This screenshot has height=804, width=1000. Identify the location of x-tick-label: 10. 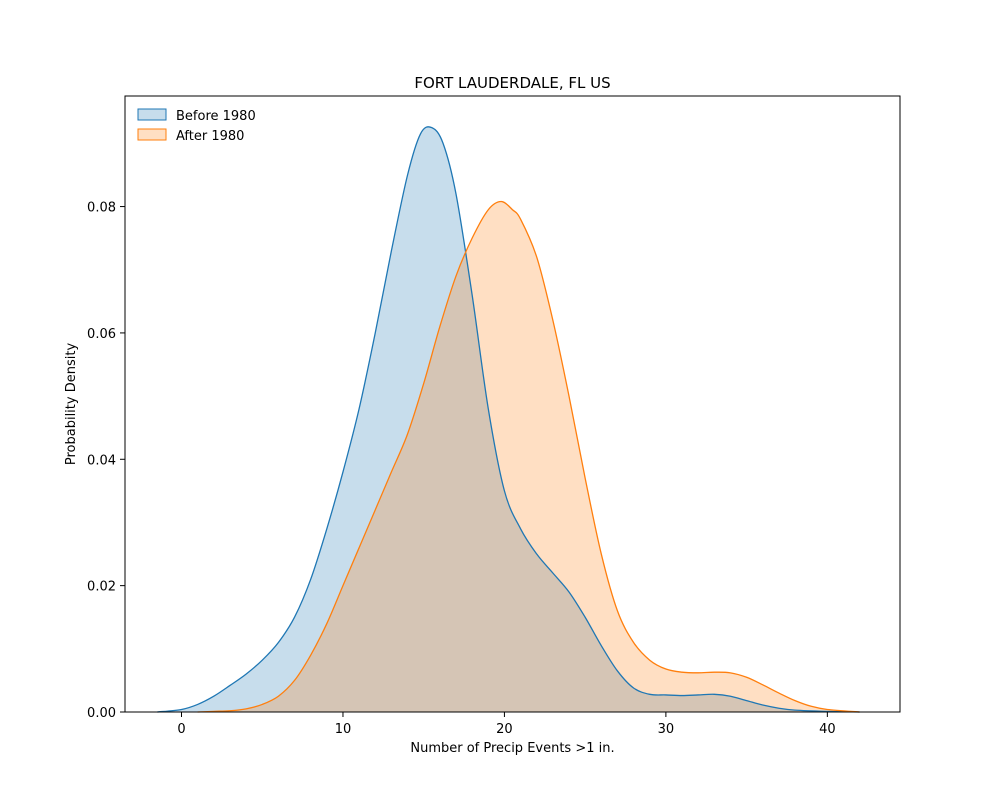
(343, 729).